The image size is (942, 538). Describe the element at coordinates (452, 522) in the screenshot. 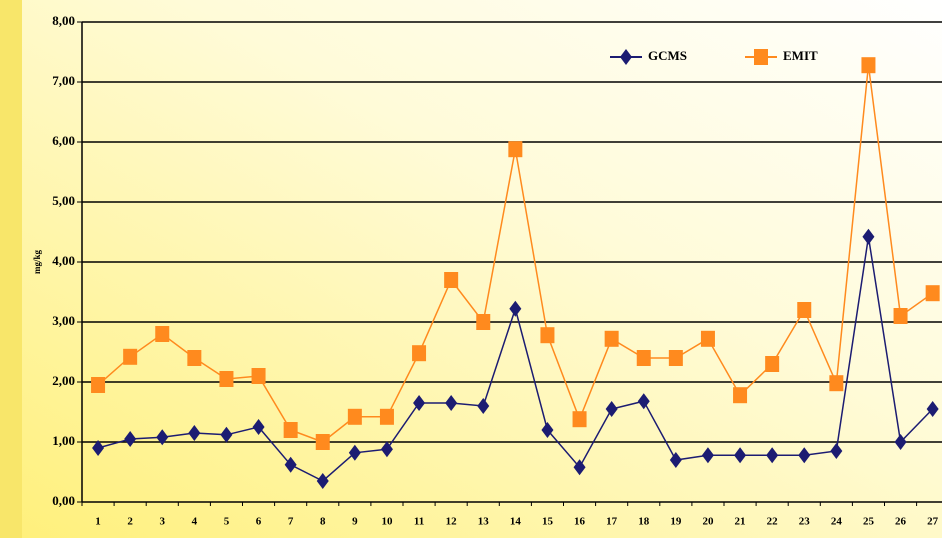

I see `x-tick-label: 12` at that location.